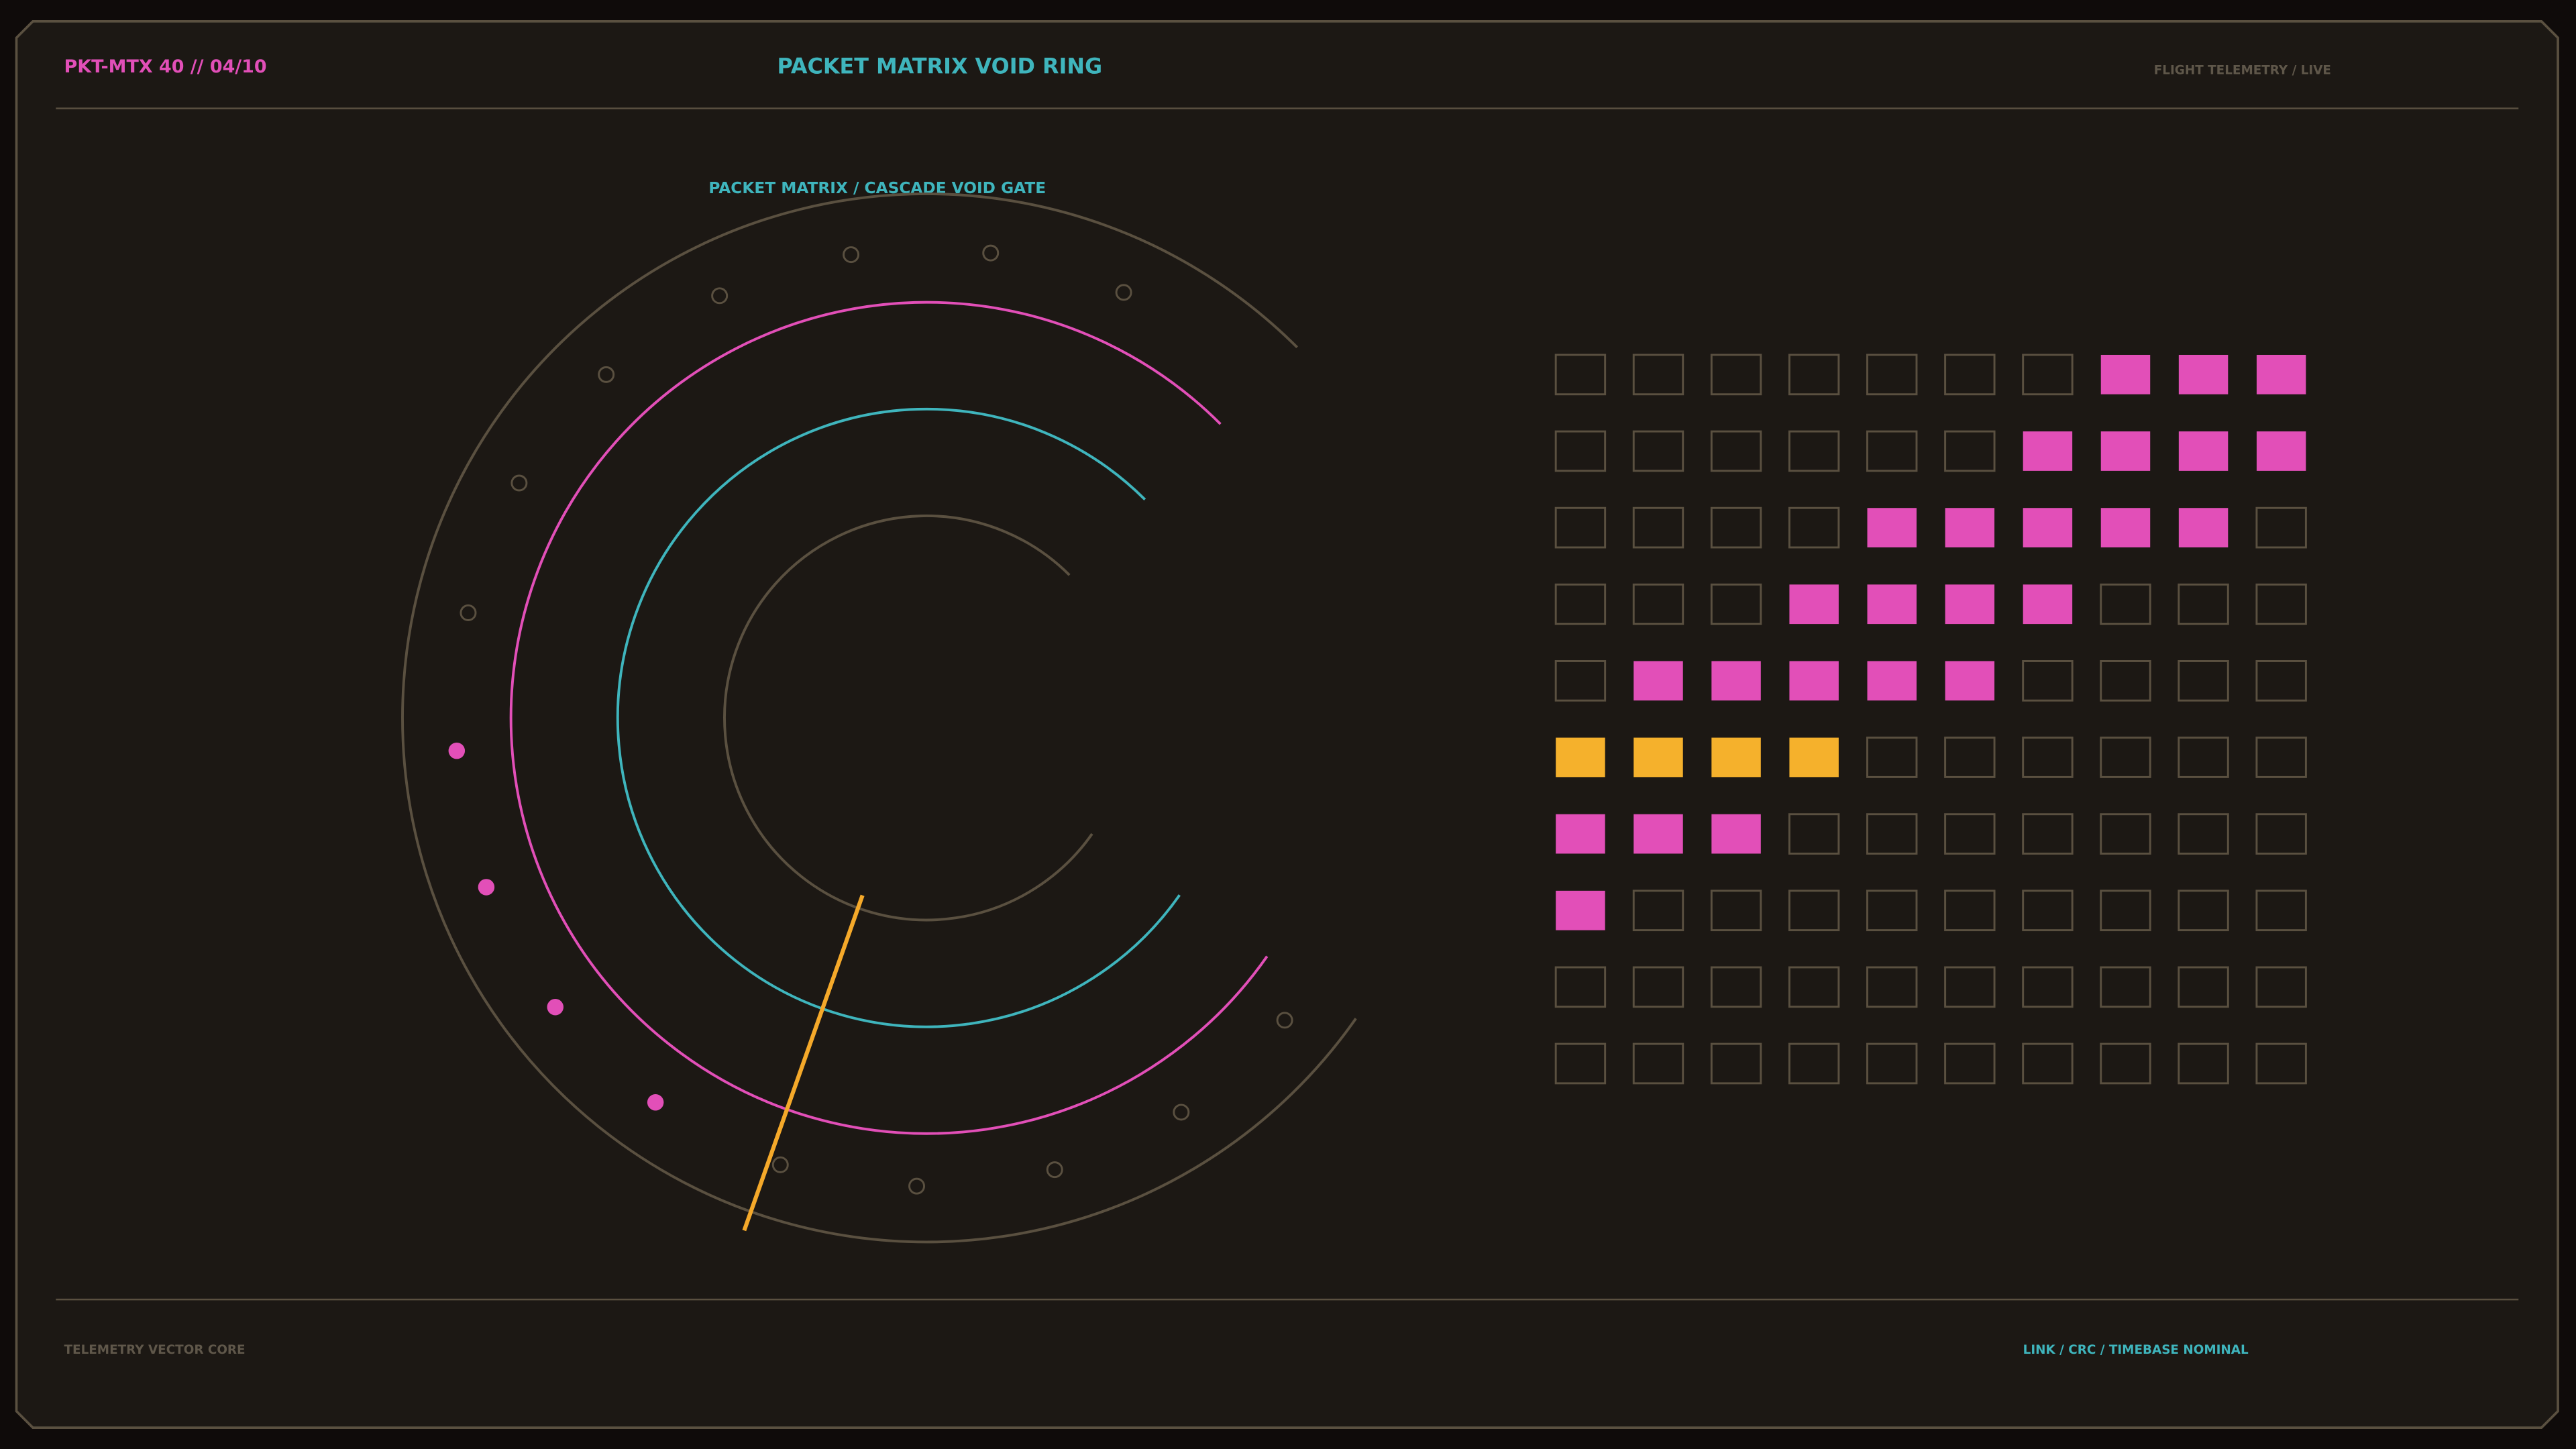  I want to click on header-code: PKT-MTX 40 // 04/10, so click(165, 66).